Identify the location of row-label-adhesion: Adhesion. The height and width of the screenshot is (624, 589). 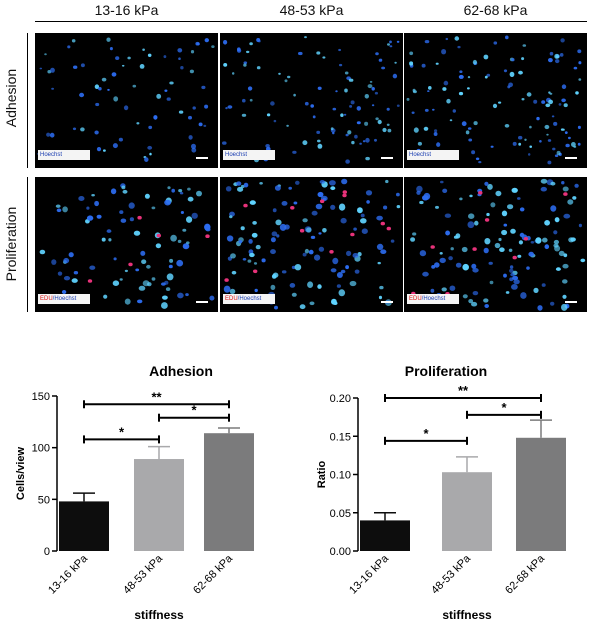
(11, 98).